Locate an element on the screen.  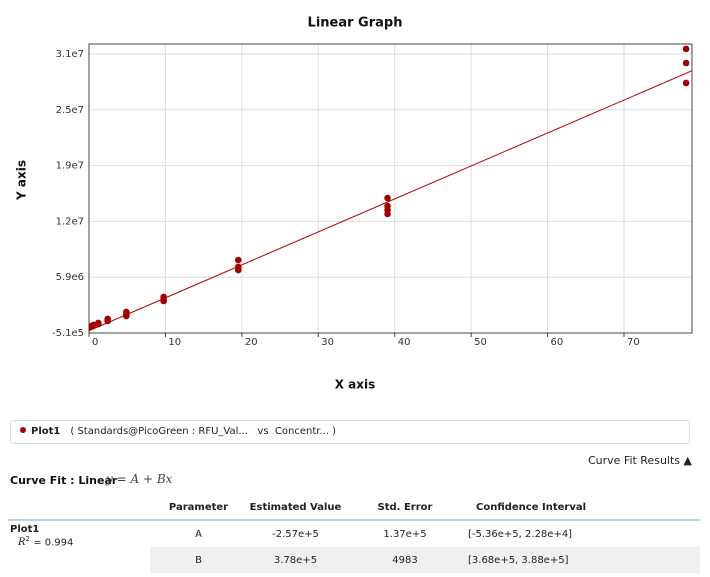
x-tick-label: 70 is located at coordinates (633, 342).